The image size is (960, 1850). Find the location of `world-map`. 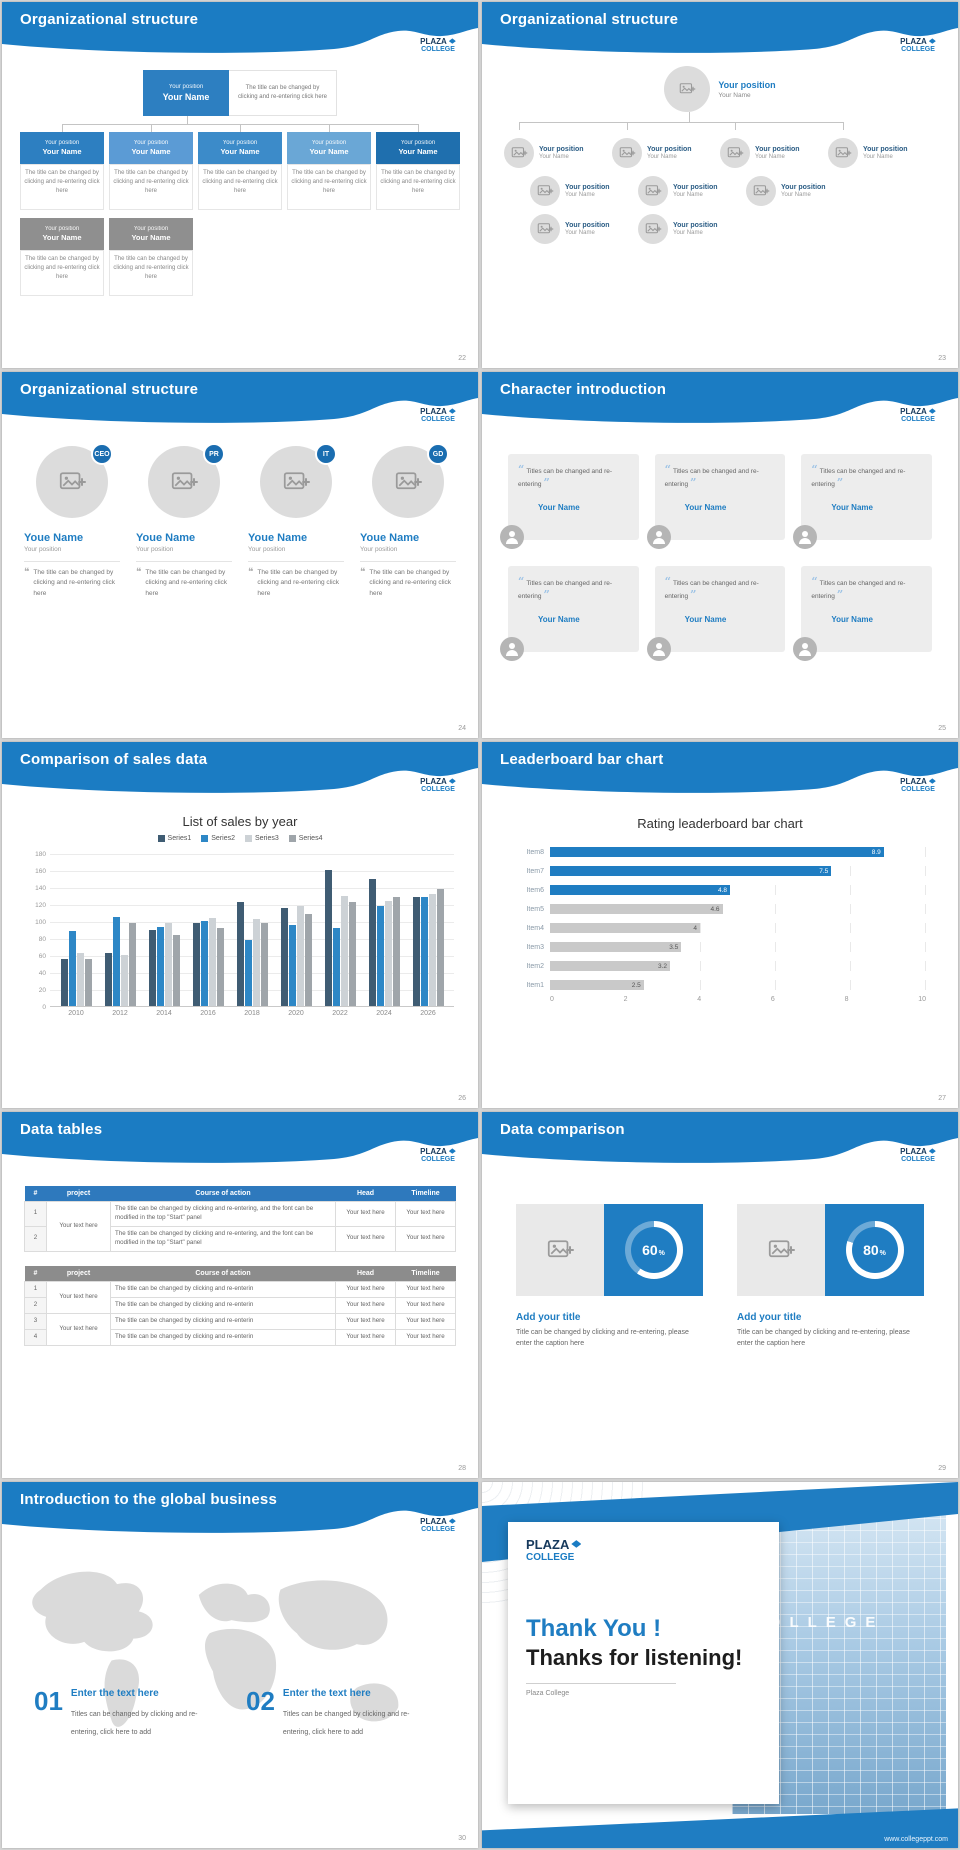

world-map is located at coordinates (215, 1649).